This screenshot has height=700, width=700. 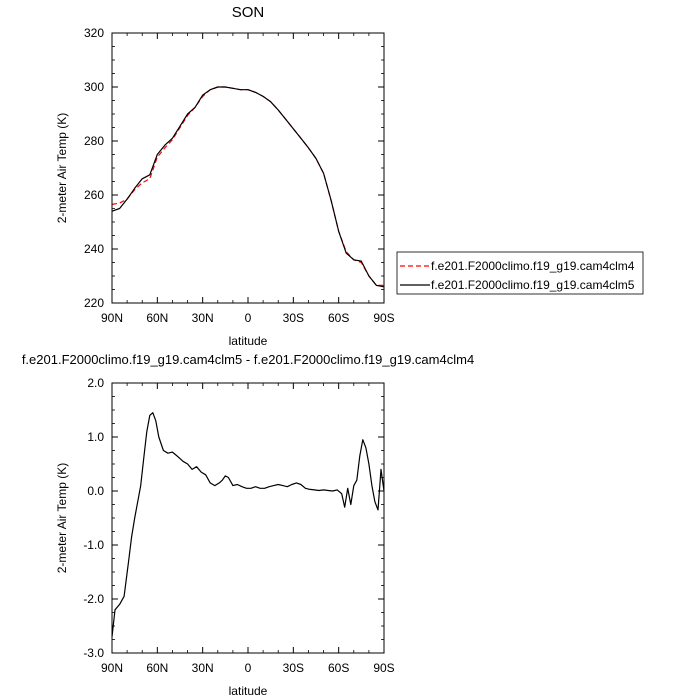 I want to click on y-tick-label: 280, so click(x=94, y=141).